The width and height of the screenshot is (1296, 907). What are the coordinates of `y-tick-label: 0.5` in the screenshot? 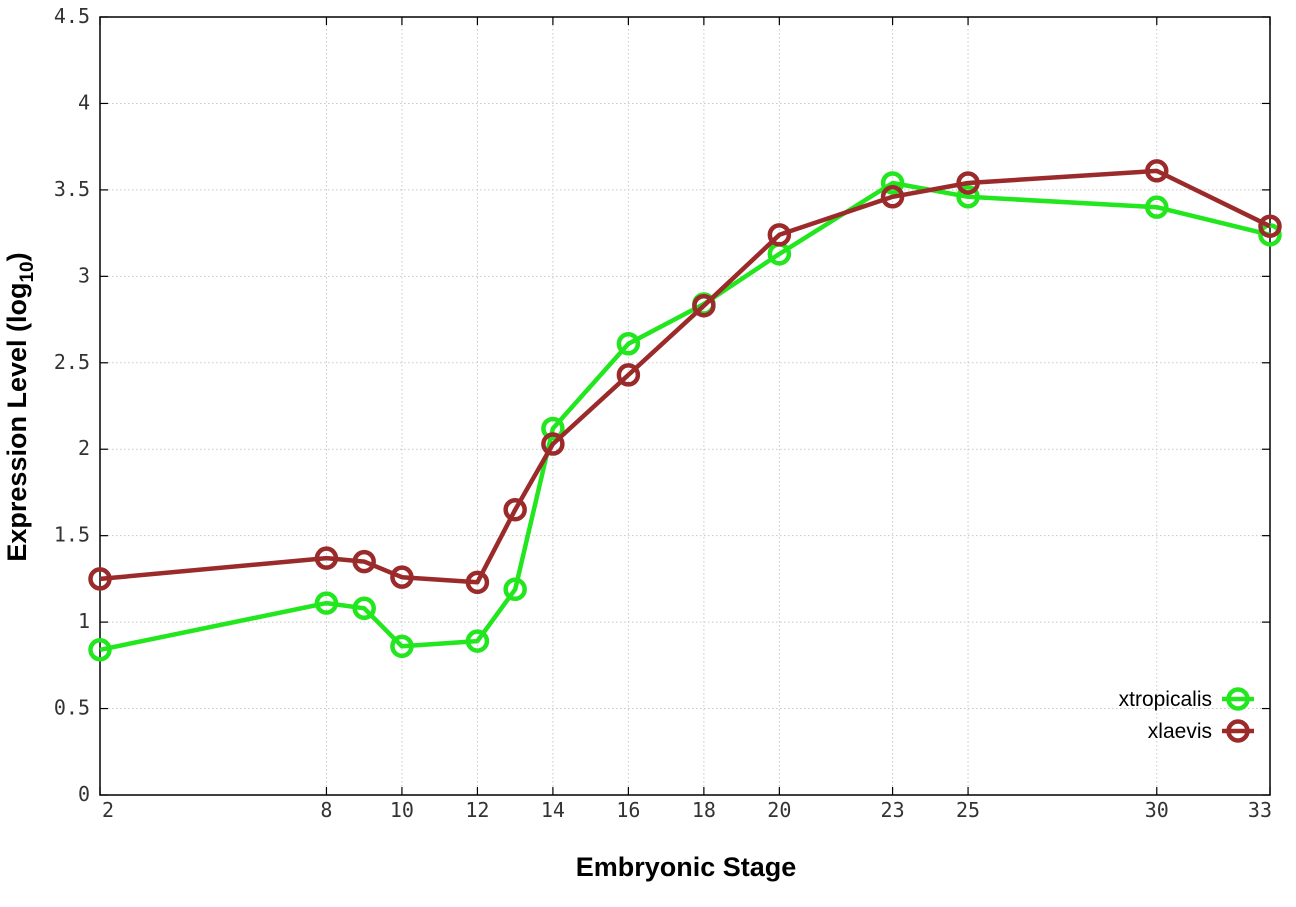 It's located at (72, 708).